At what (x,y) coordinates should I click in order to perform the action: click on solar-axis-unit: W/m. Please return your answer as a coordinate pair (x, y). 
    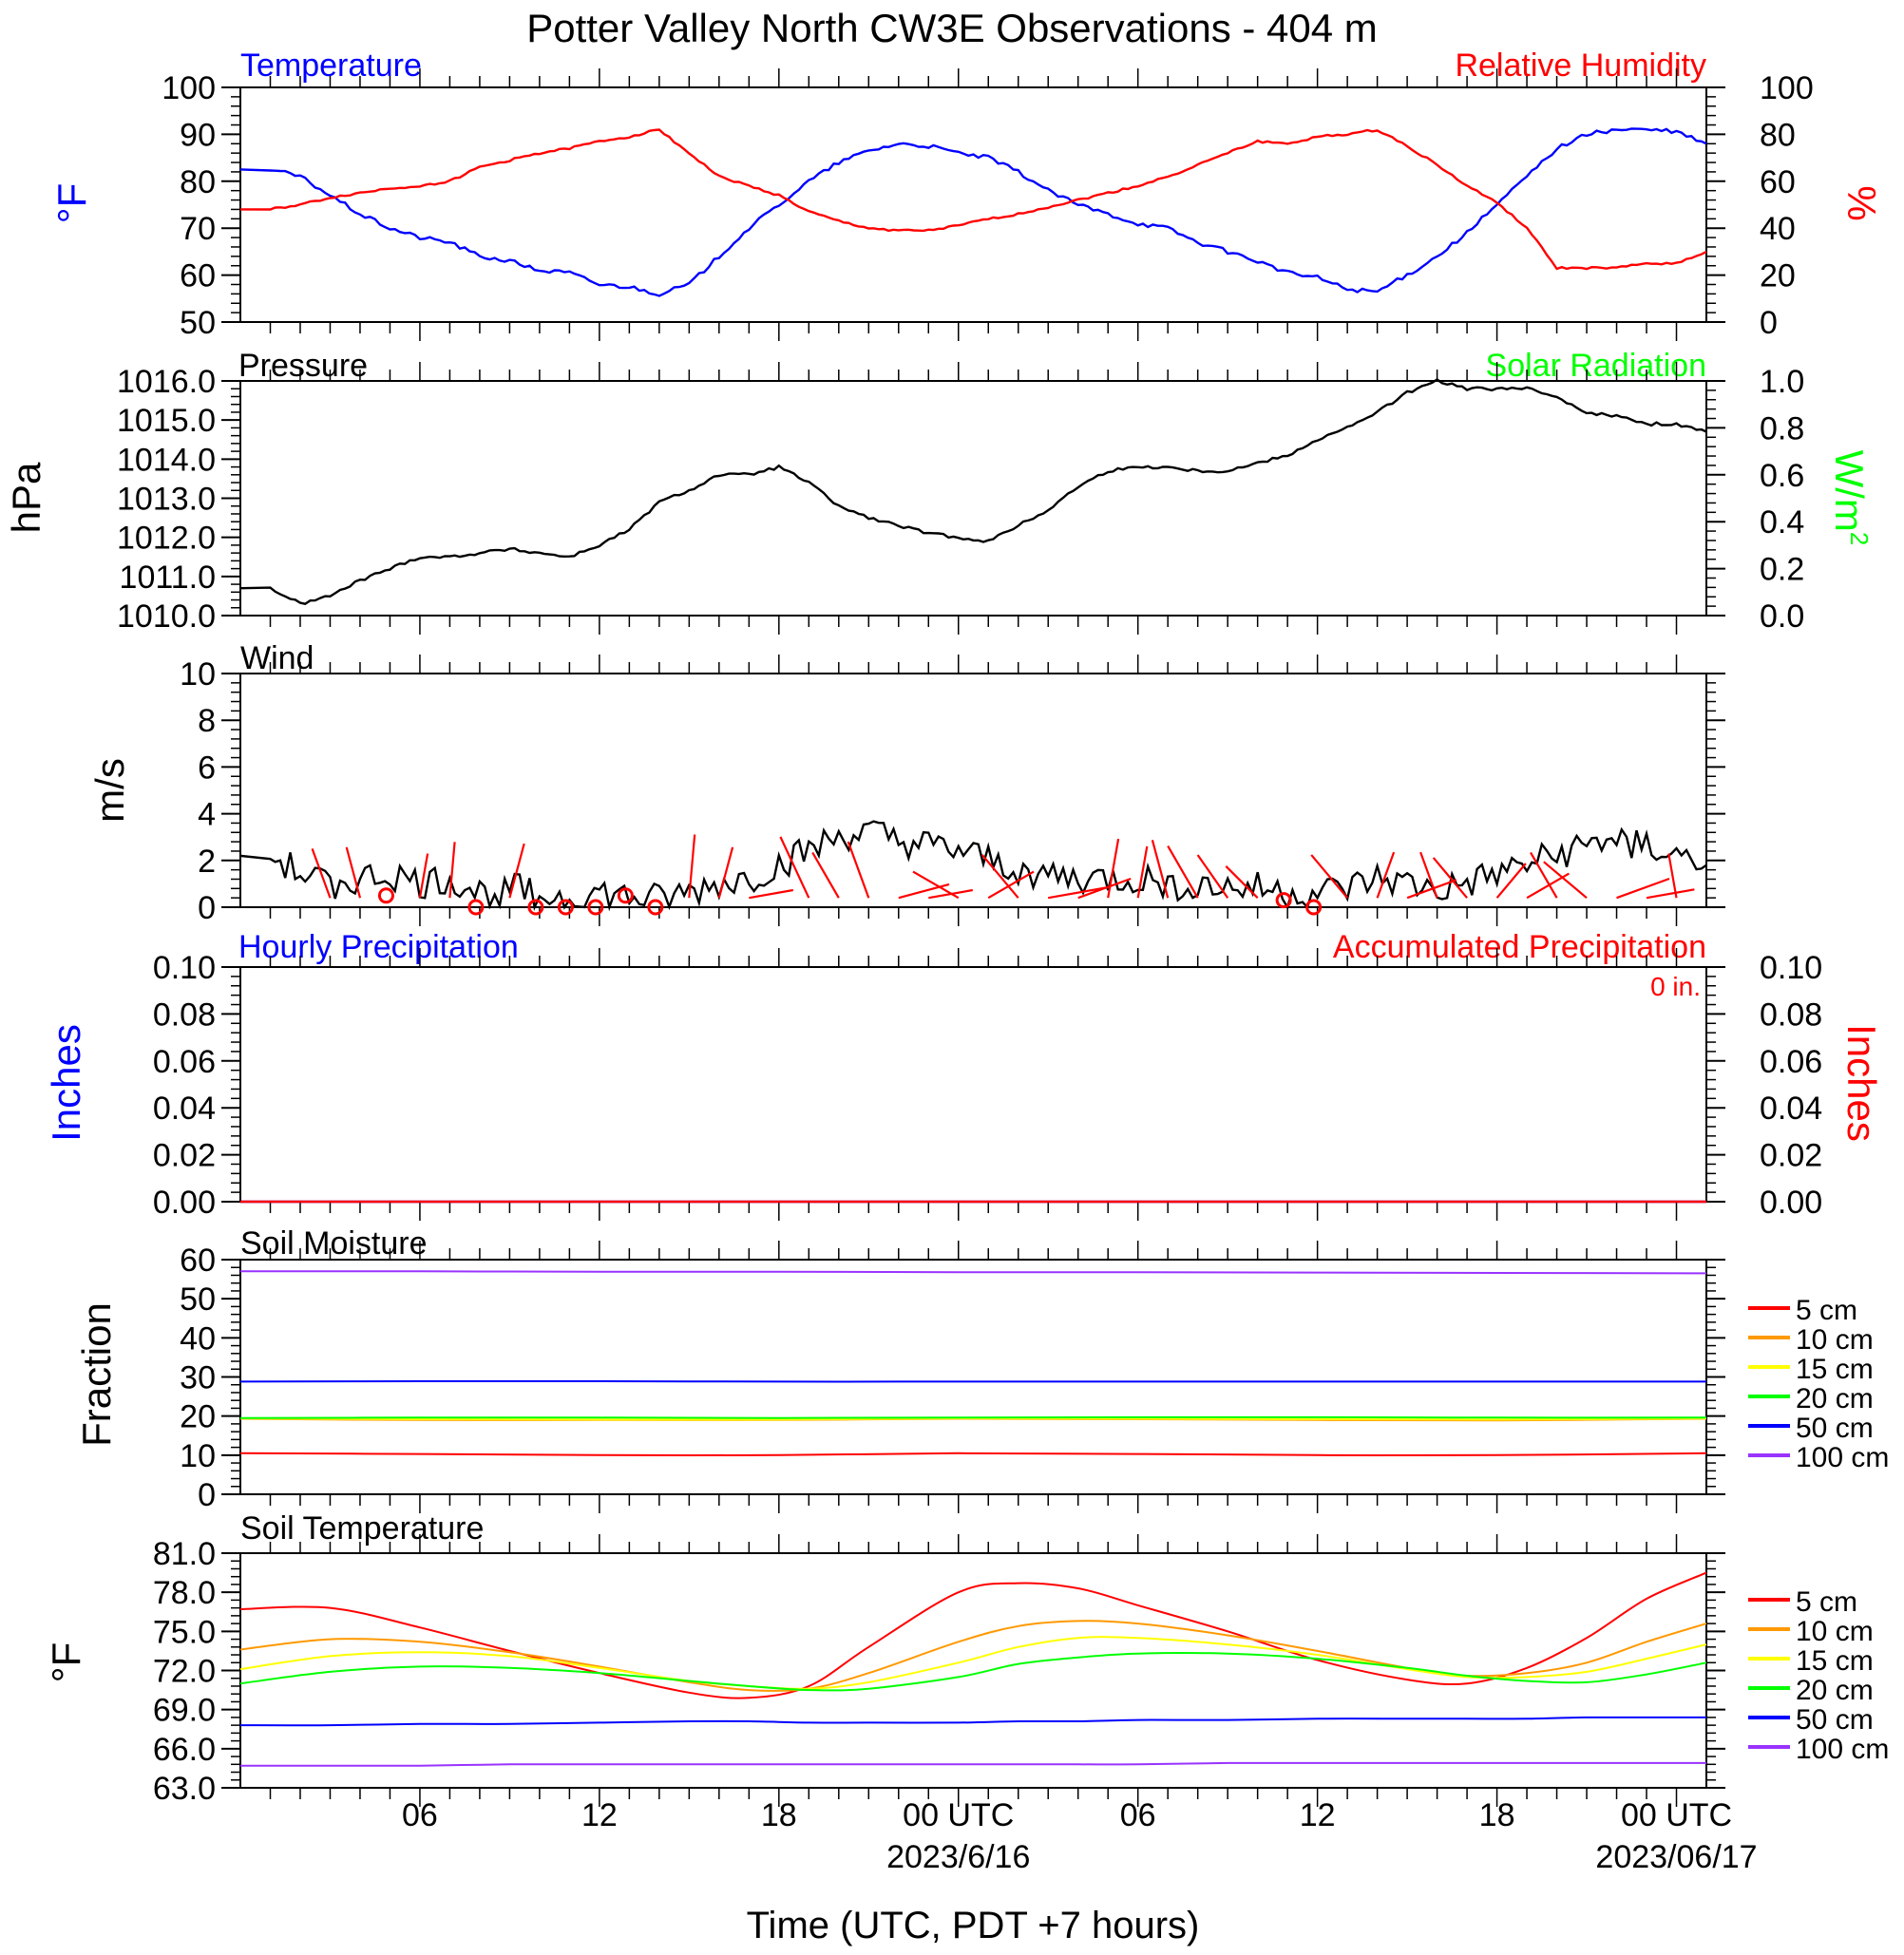
    Looking at the image, I should click on (1850, 491).